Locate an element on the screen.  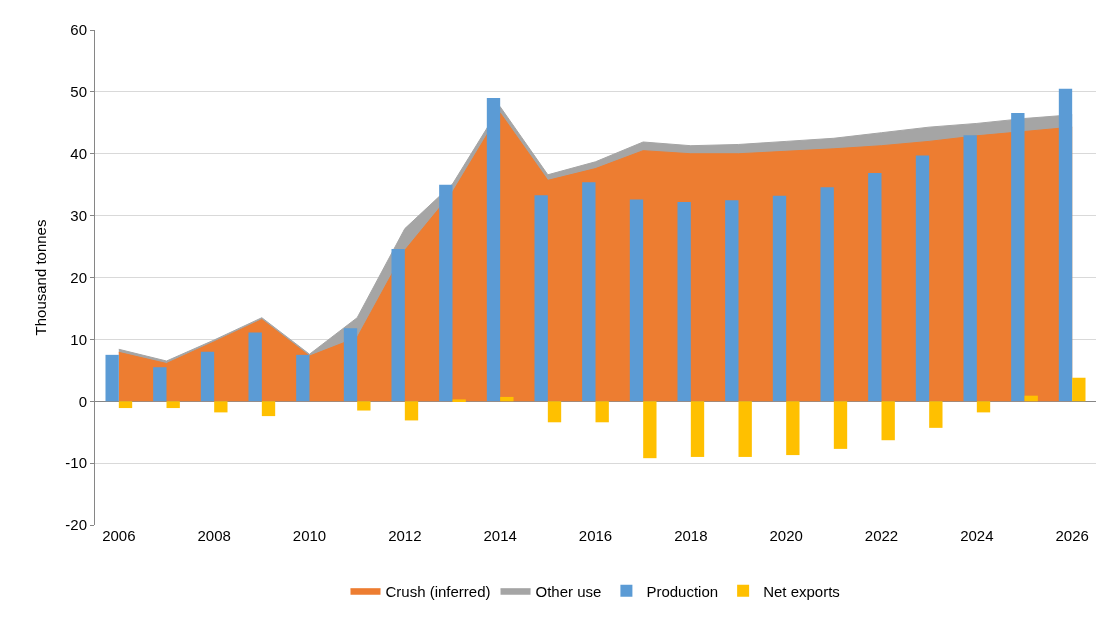
x-tick-label: 2012 is located at coordinates (405, 535).